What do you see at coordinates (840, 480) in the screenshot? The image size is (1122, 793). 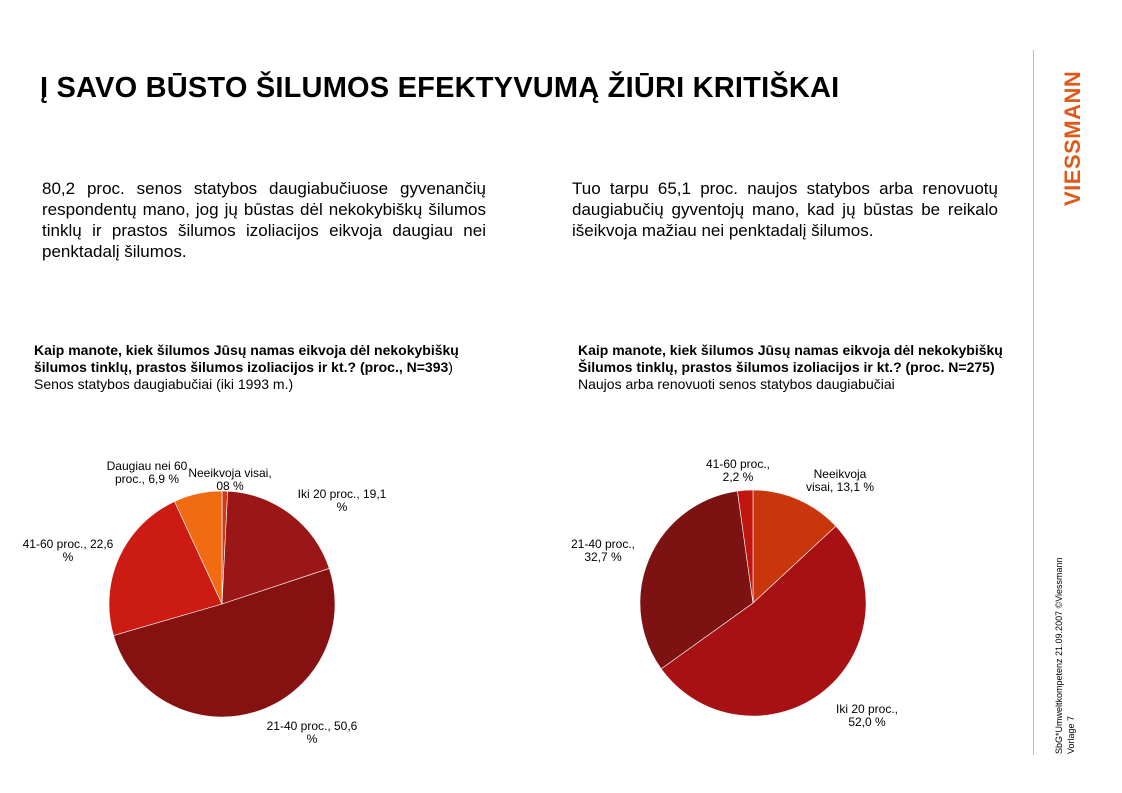 I see `pie-label-1-0: Neeikvoja visai, 13,1 %` at bounding box center [840, 480].